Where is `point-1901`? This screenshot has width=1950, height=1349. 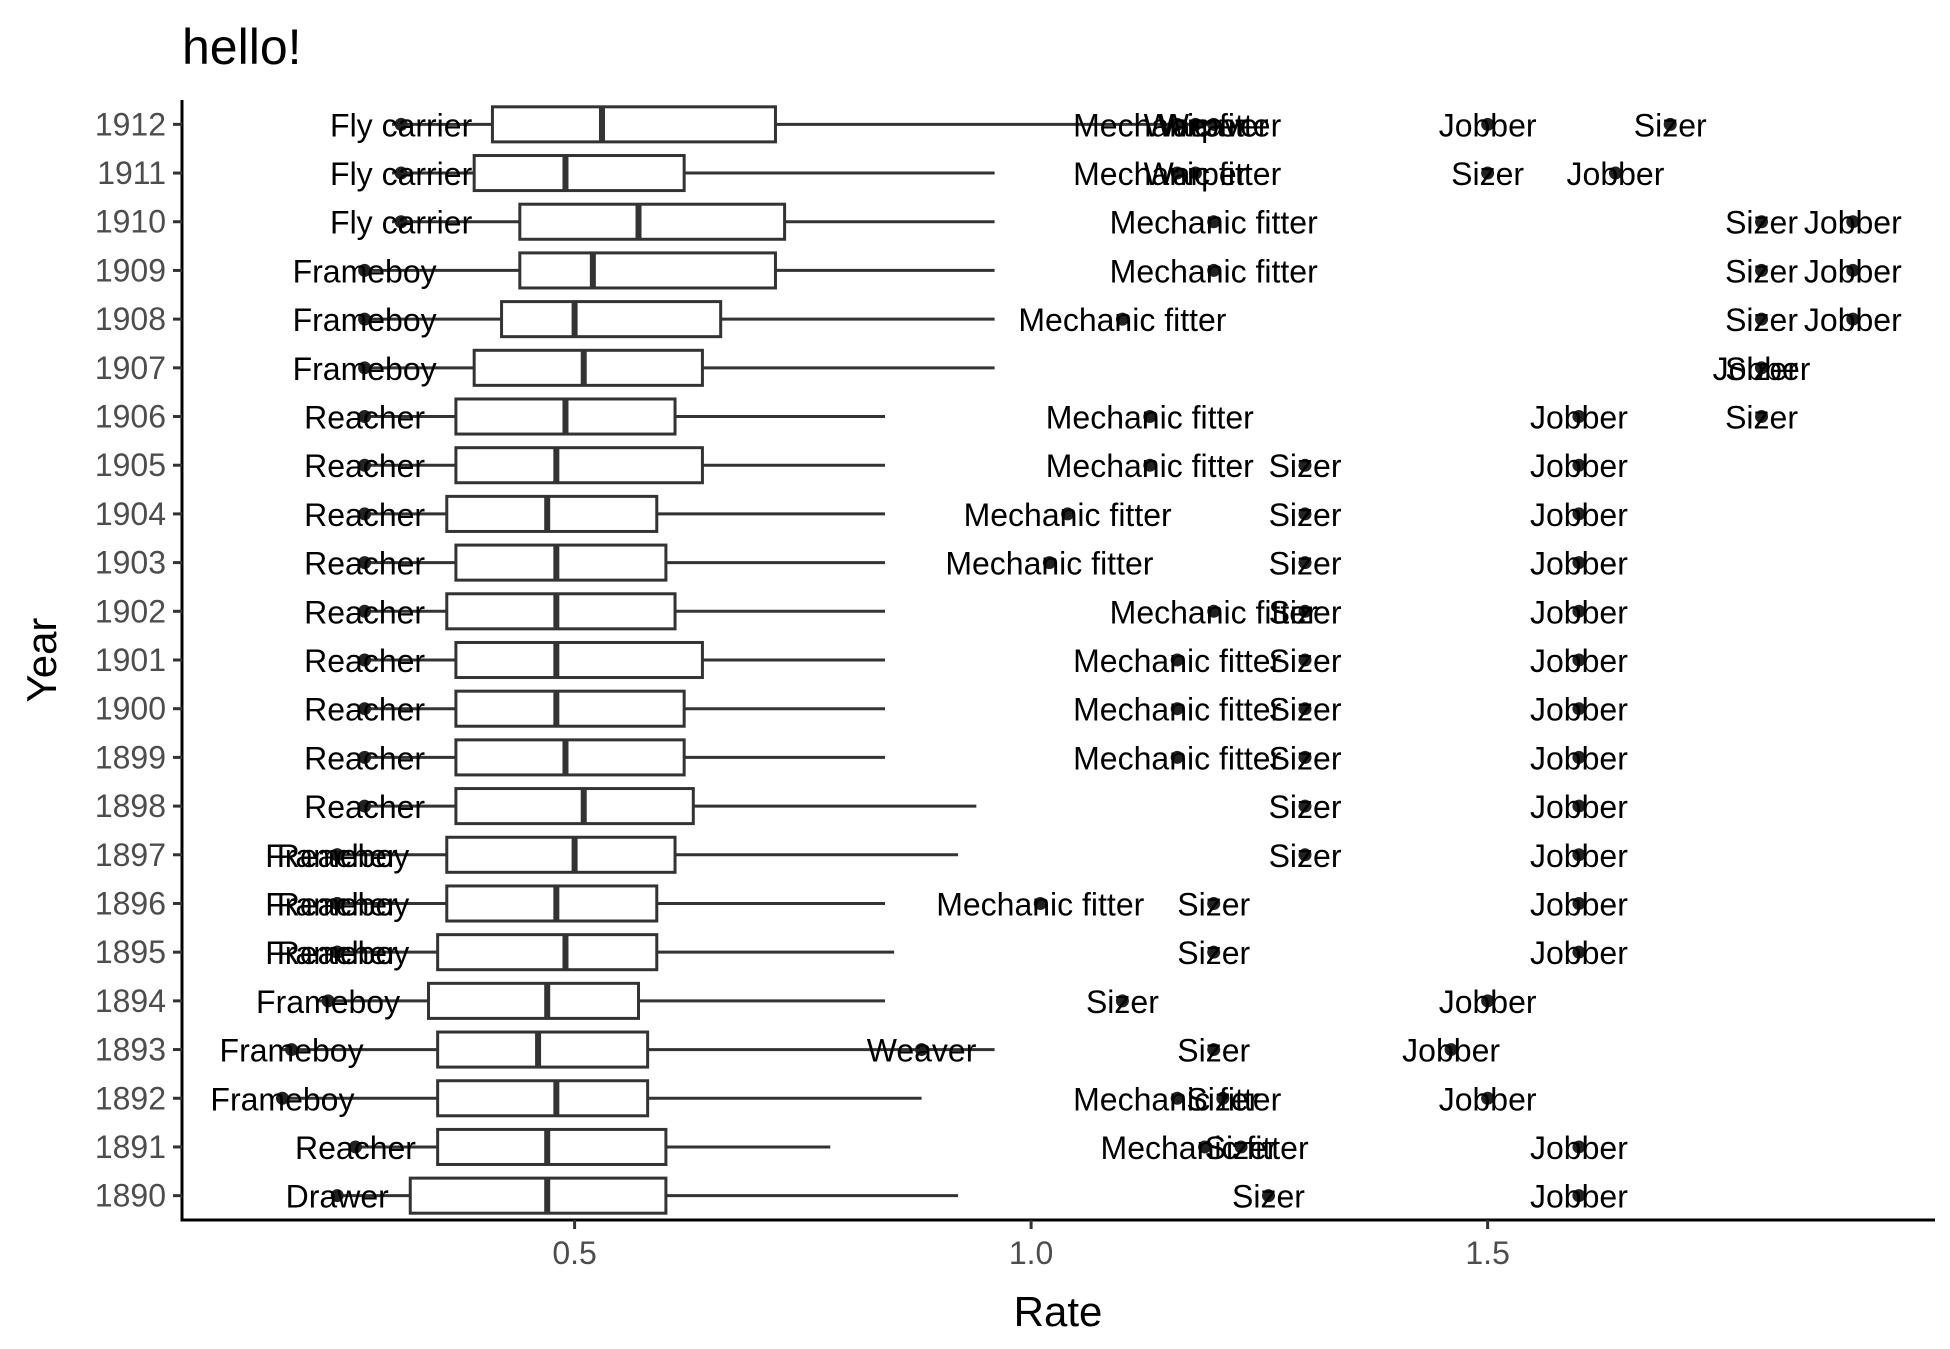 point-1901 is located at coordinates (1177, 660).